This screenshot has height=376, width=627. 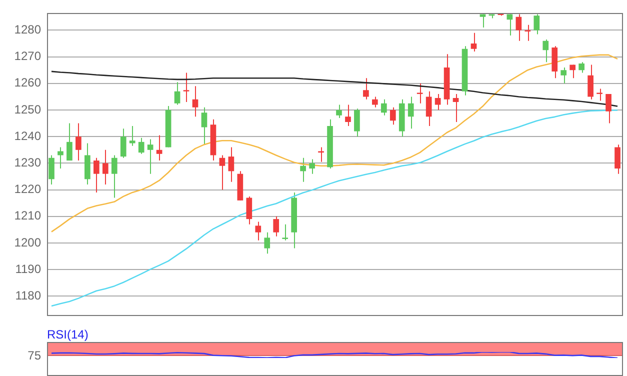 What do you see at coordinates (28, 269) in the screenshot?
I see `y-tick-label: 1190` at bounding box center [28, 269].